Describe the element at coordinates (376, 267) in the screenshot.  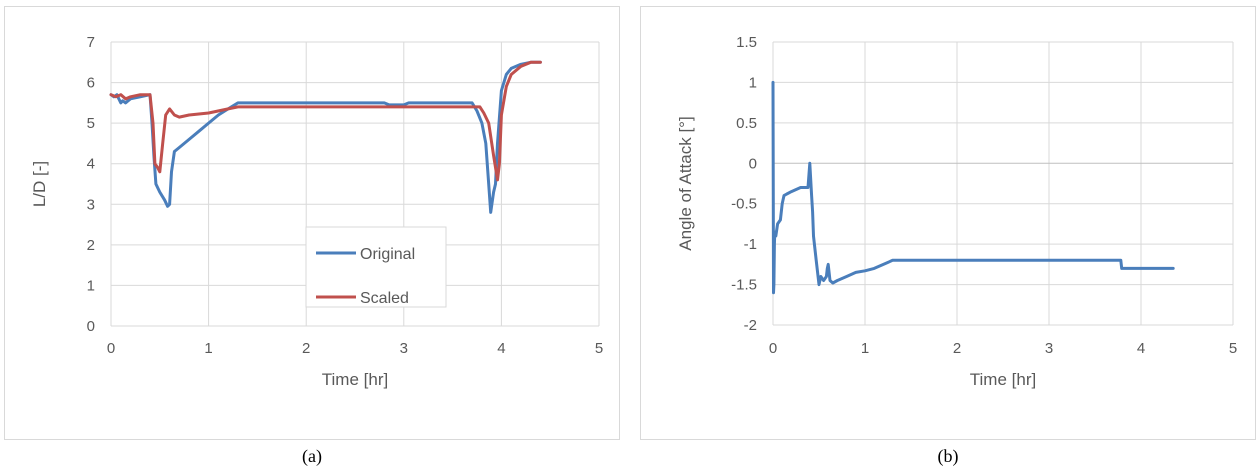
I see `legend-box` at that location.